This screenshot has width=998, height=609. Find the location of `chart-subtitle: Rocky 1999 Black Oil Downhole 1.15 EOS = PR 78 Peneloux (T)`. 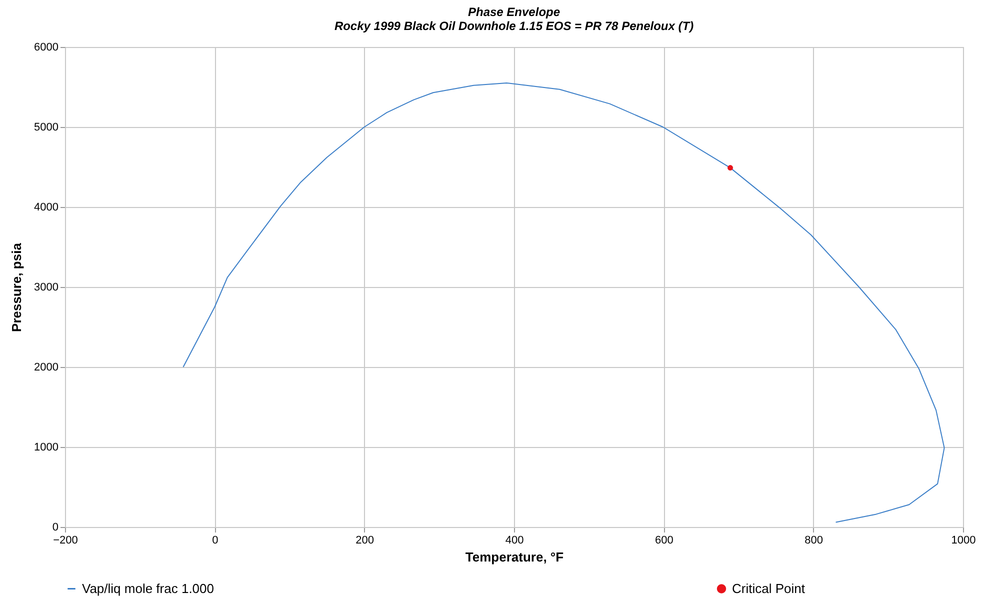

chart-subtitle: Rocky 1999 Black Oil Downhole 1.15 EOS = PR 78 Peneloux (T) is located at coordinates (514, 26).